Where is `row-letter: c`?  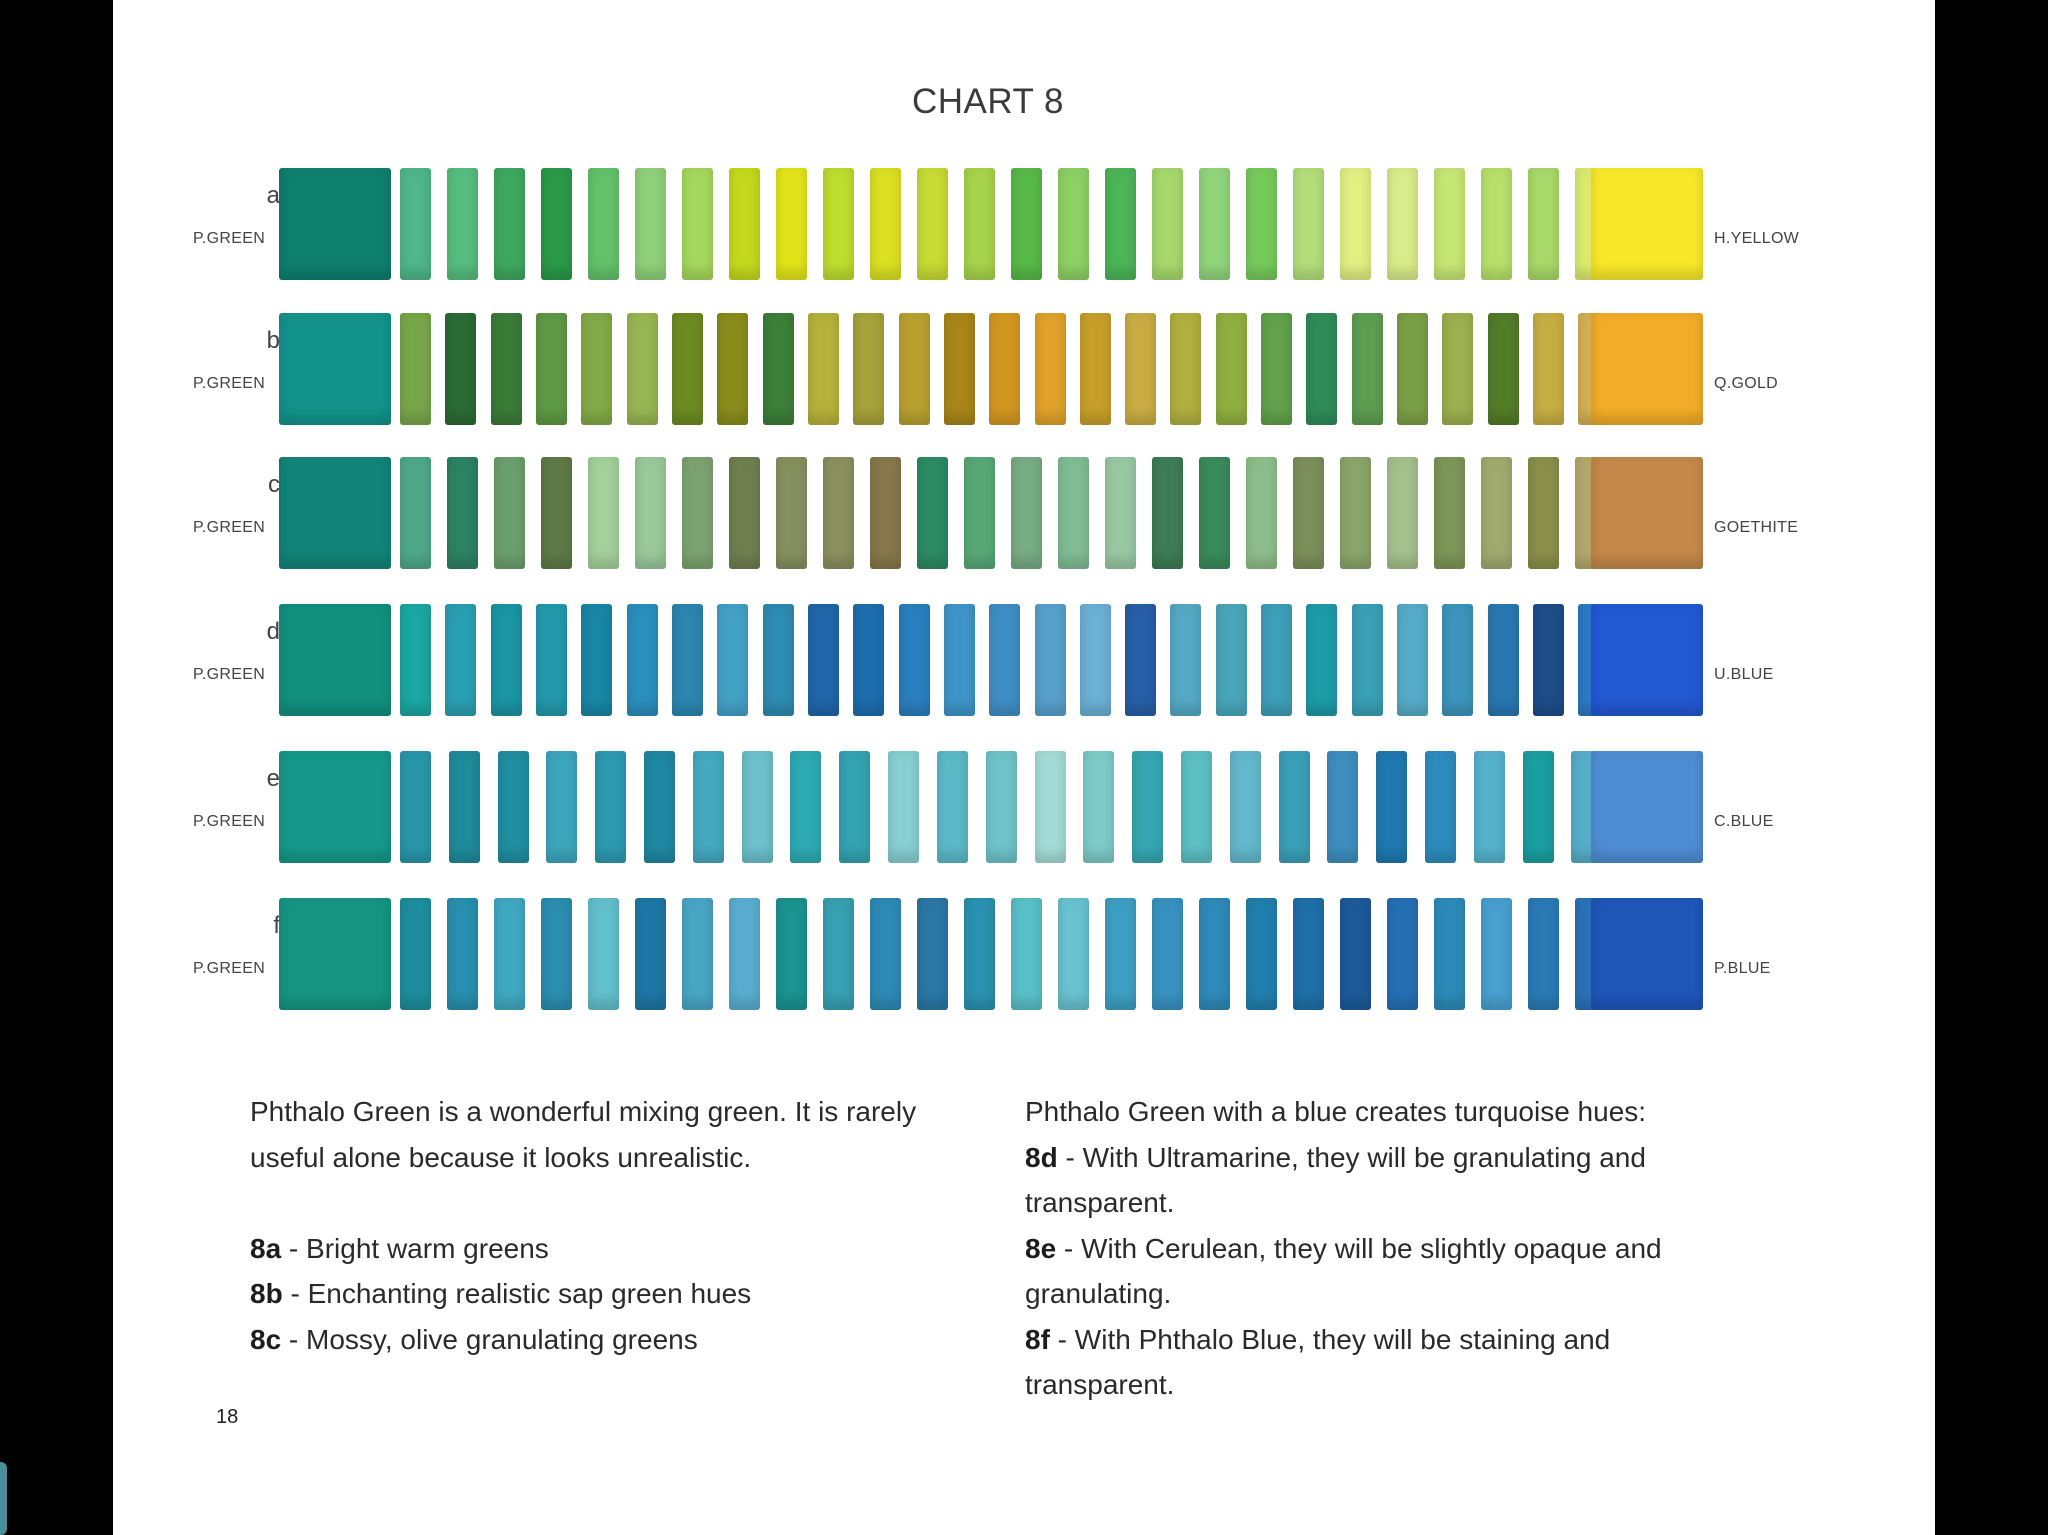 row-letter: c is located at coordinates (274, 484).